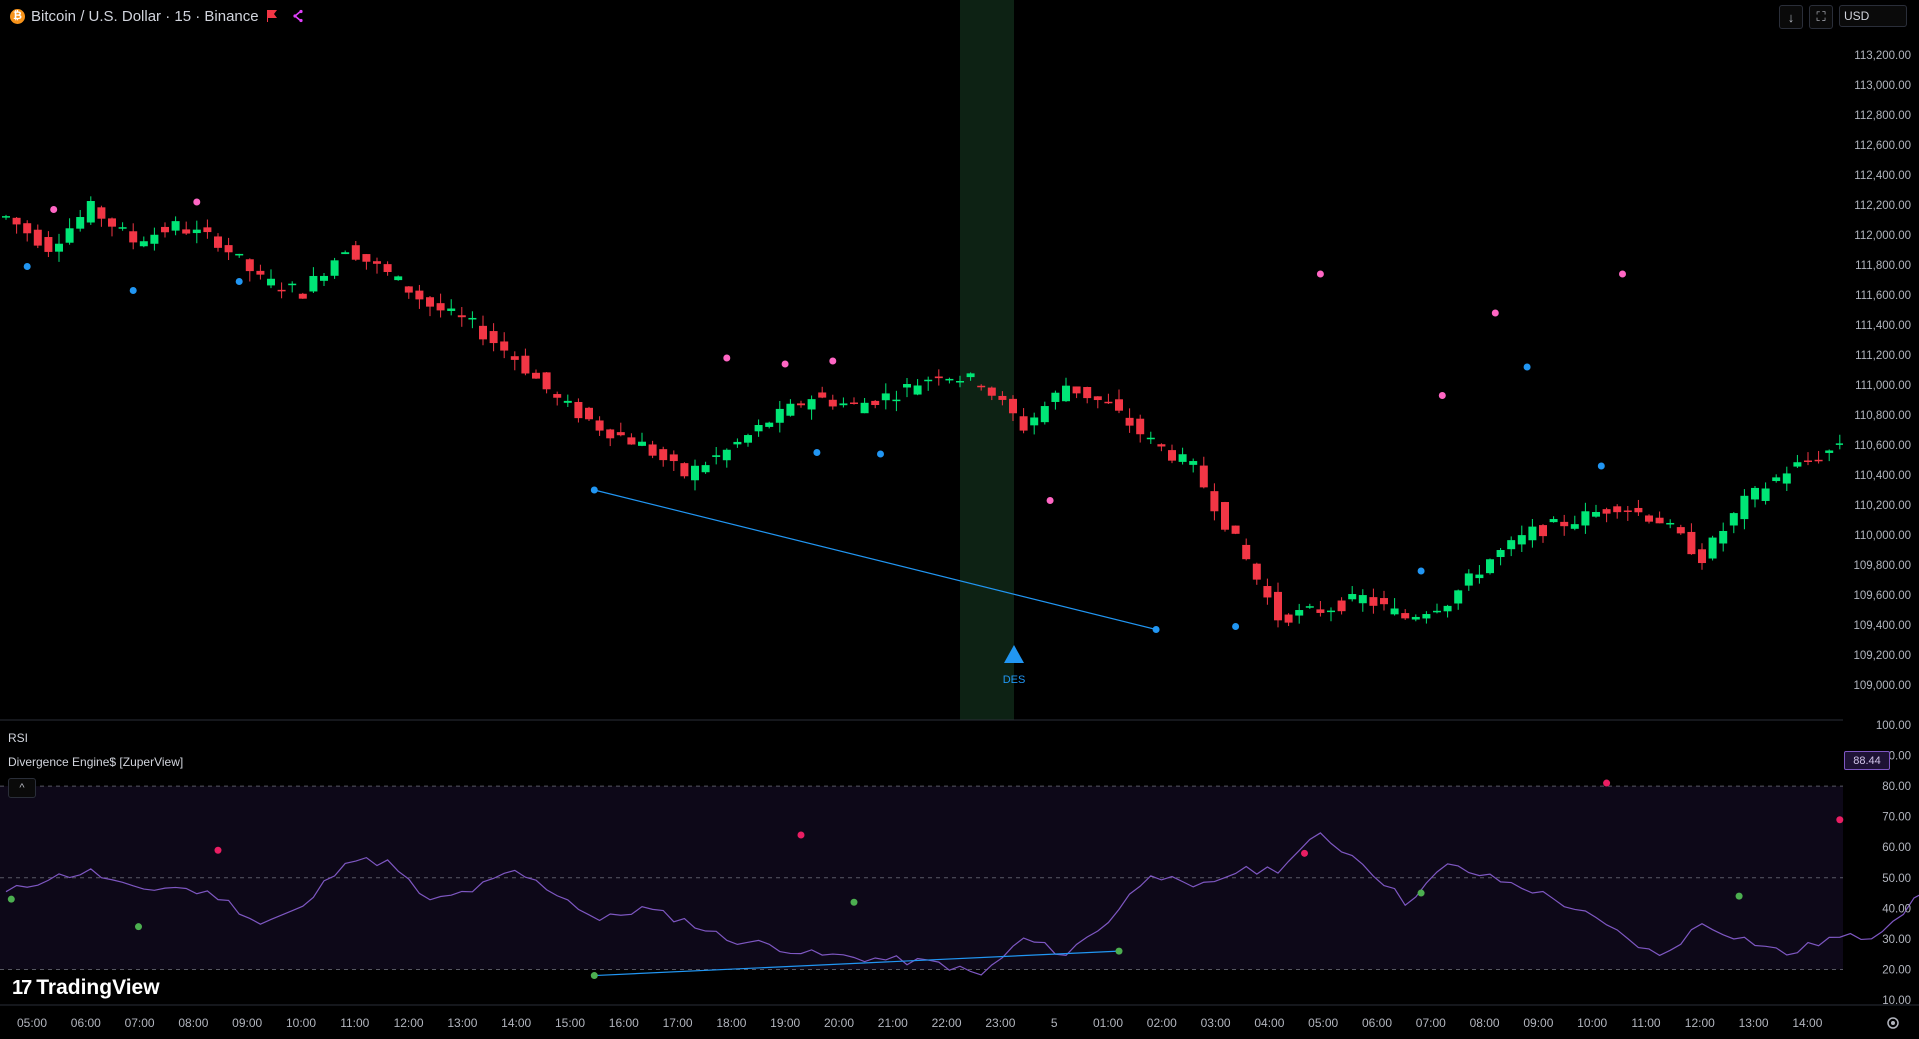  I want to click on price-tick-label: 112,200.00, so click(1882, 206).